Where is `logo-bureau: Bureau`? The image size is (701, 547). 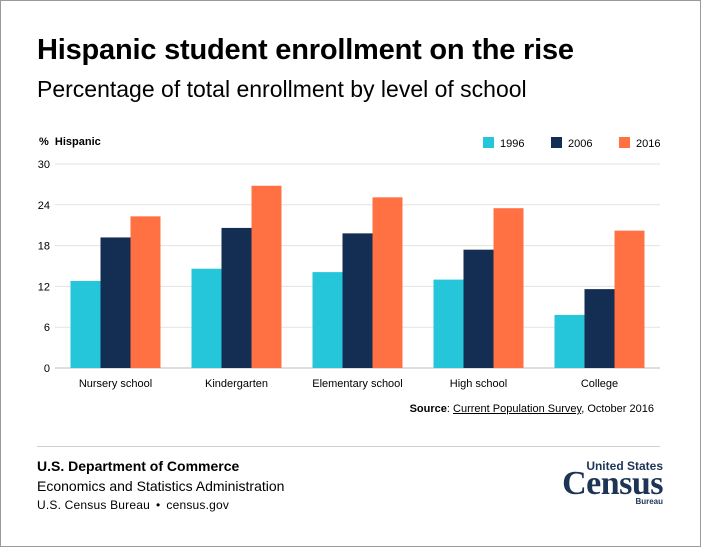 logo-bureau: Bureau is located at coordinates (649, 501).